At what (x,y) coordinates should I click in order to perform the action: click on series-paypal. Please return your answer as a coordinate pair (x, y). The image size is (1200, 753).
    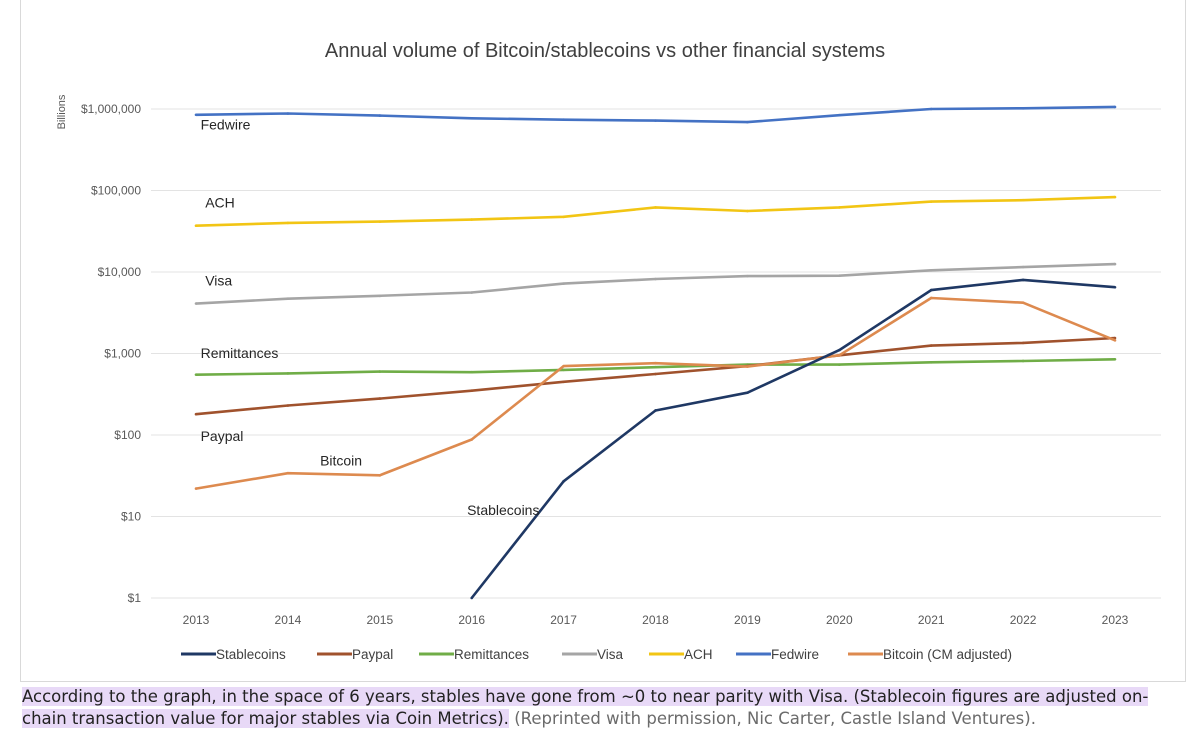
    Looking at the image, I should click on (655, 376).